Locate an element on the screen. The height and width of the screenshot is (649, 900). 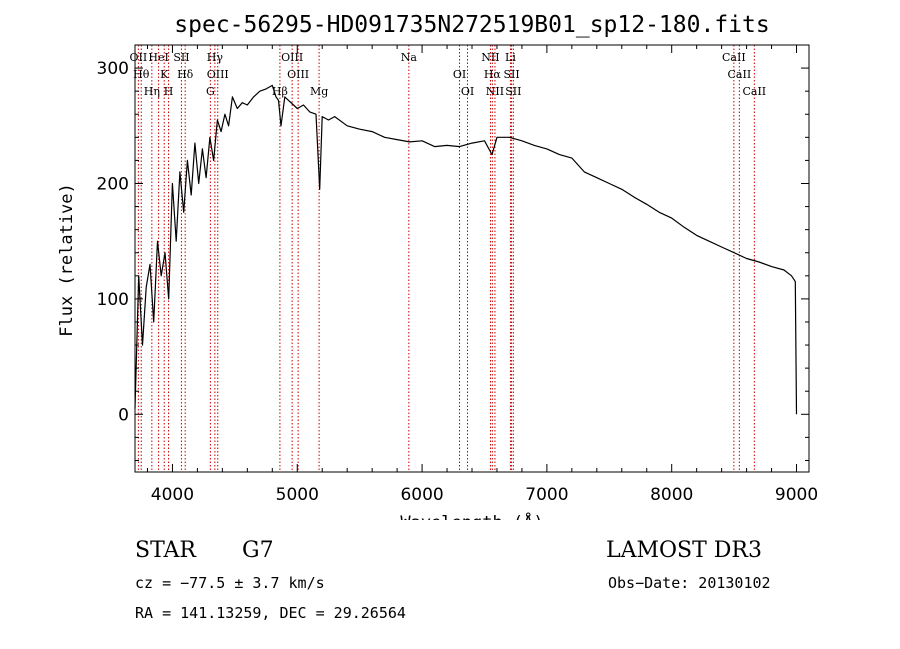
y-tick-label: 200 is located at coordinates (113, 184).